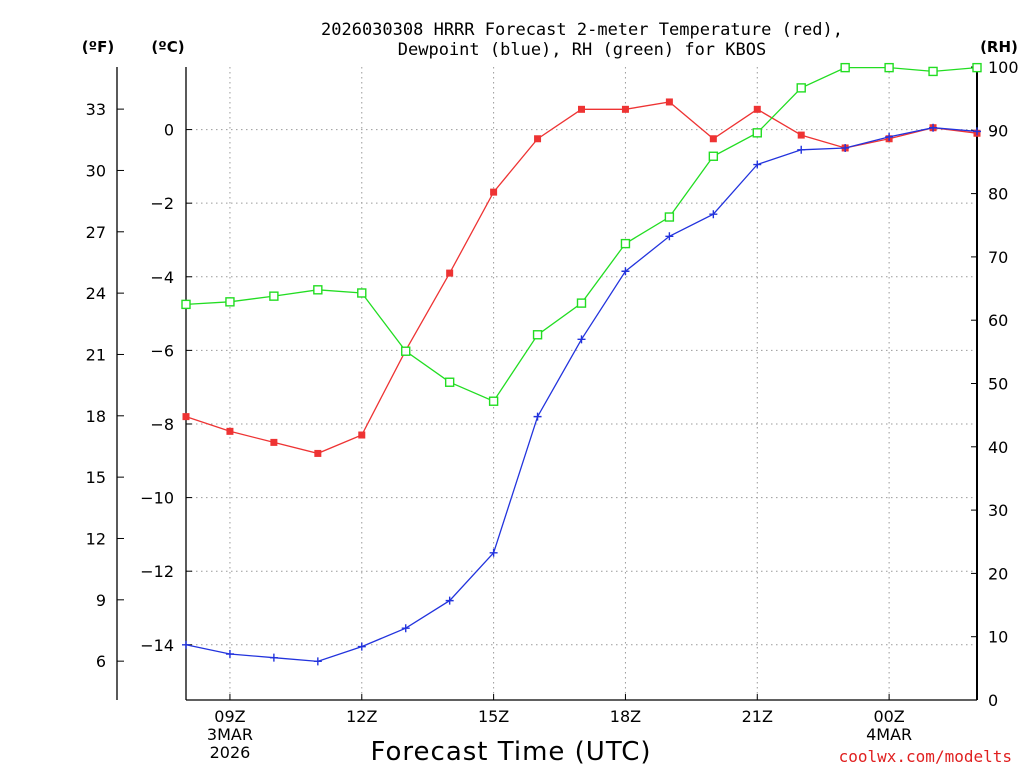 The height and width of the screenshot is (768, 1024). What do you see at coordinates (999, 47) in the screenshot?
I see `rh-unit-label: (RH)` at bounding box center [999, 47].